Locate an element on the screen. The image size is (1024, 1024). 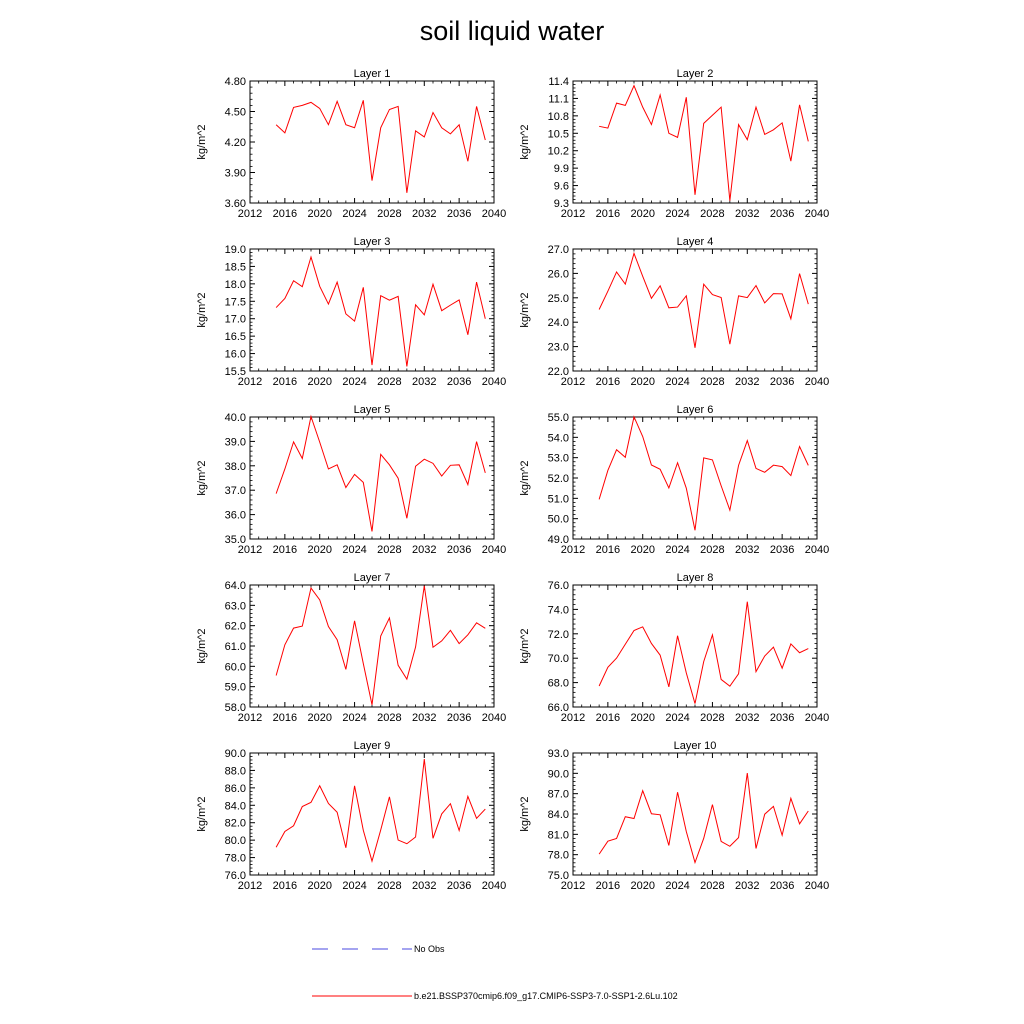
panel-4-ytick-label: 24.0 is located at coordinates (558, 323).